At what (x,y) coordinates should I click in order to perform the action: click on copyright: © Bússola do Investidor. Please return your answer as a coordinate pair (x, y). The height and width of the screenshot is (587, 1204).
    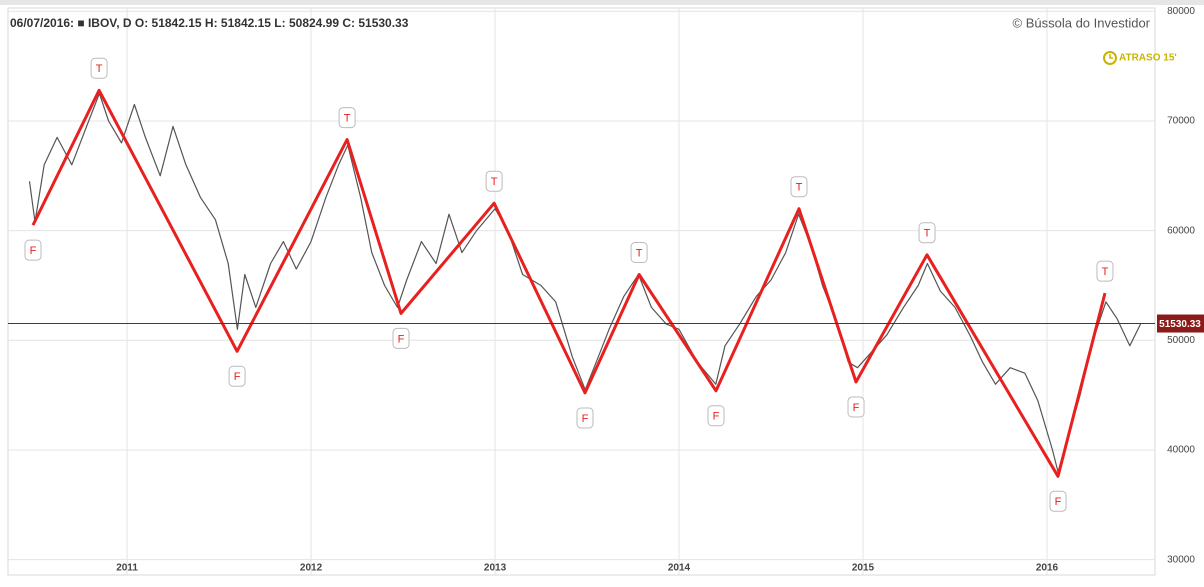
    Looking at the image, I should click on (1082, 22).